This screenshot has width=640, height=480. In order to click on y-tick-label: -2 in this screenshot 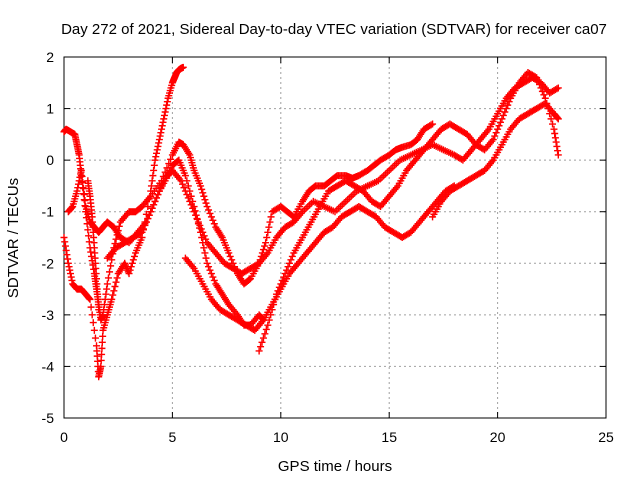, I will do `click(48, 263)`.